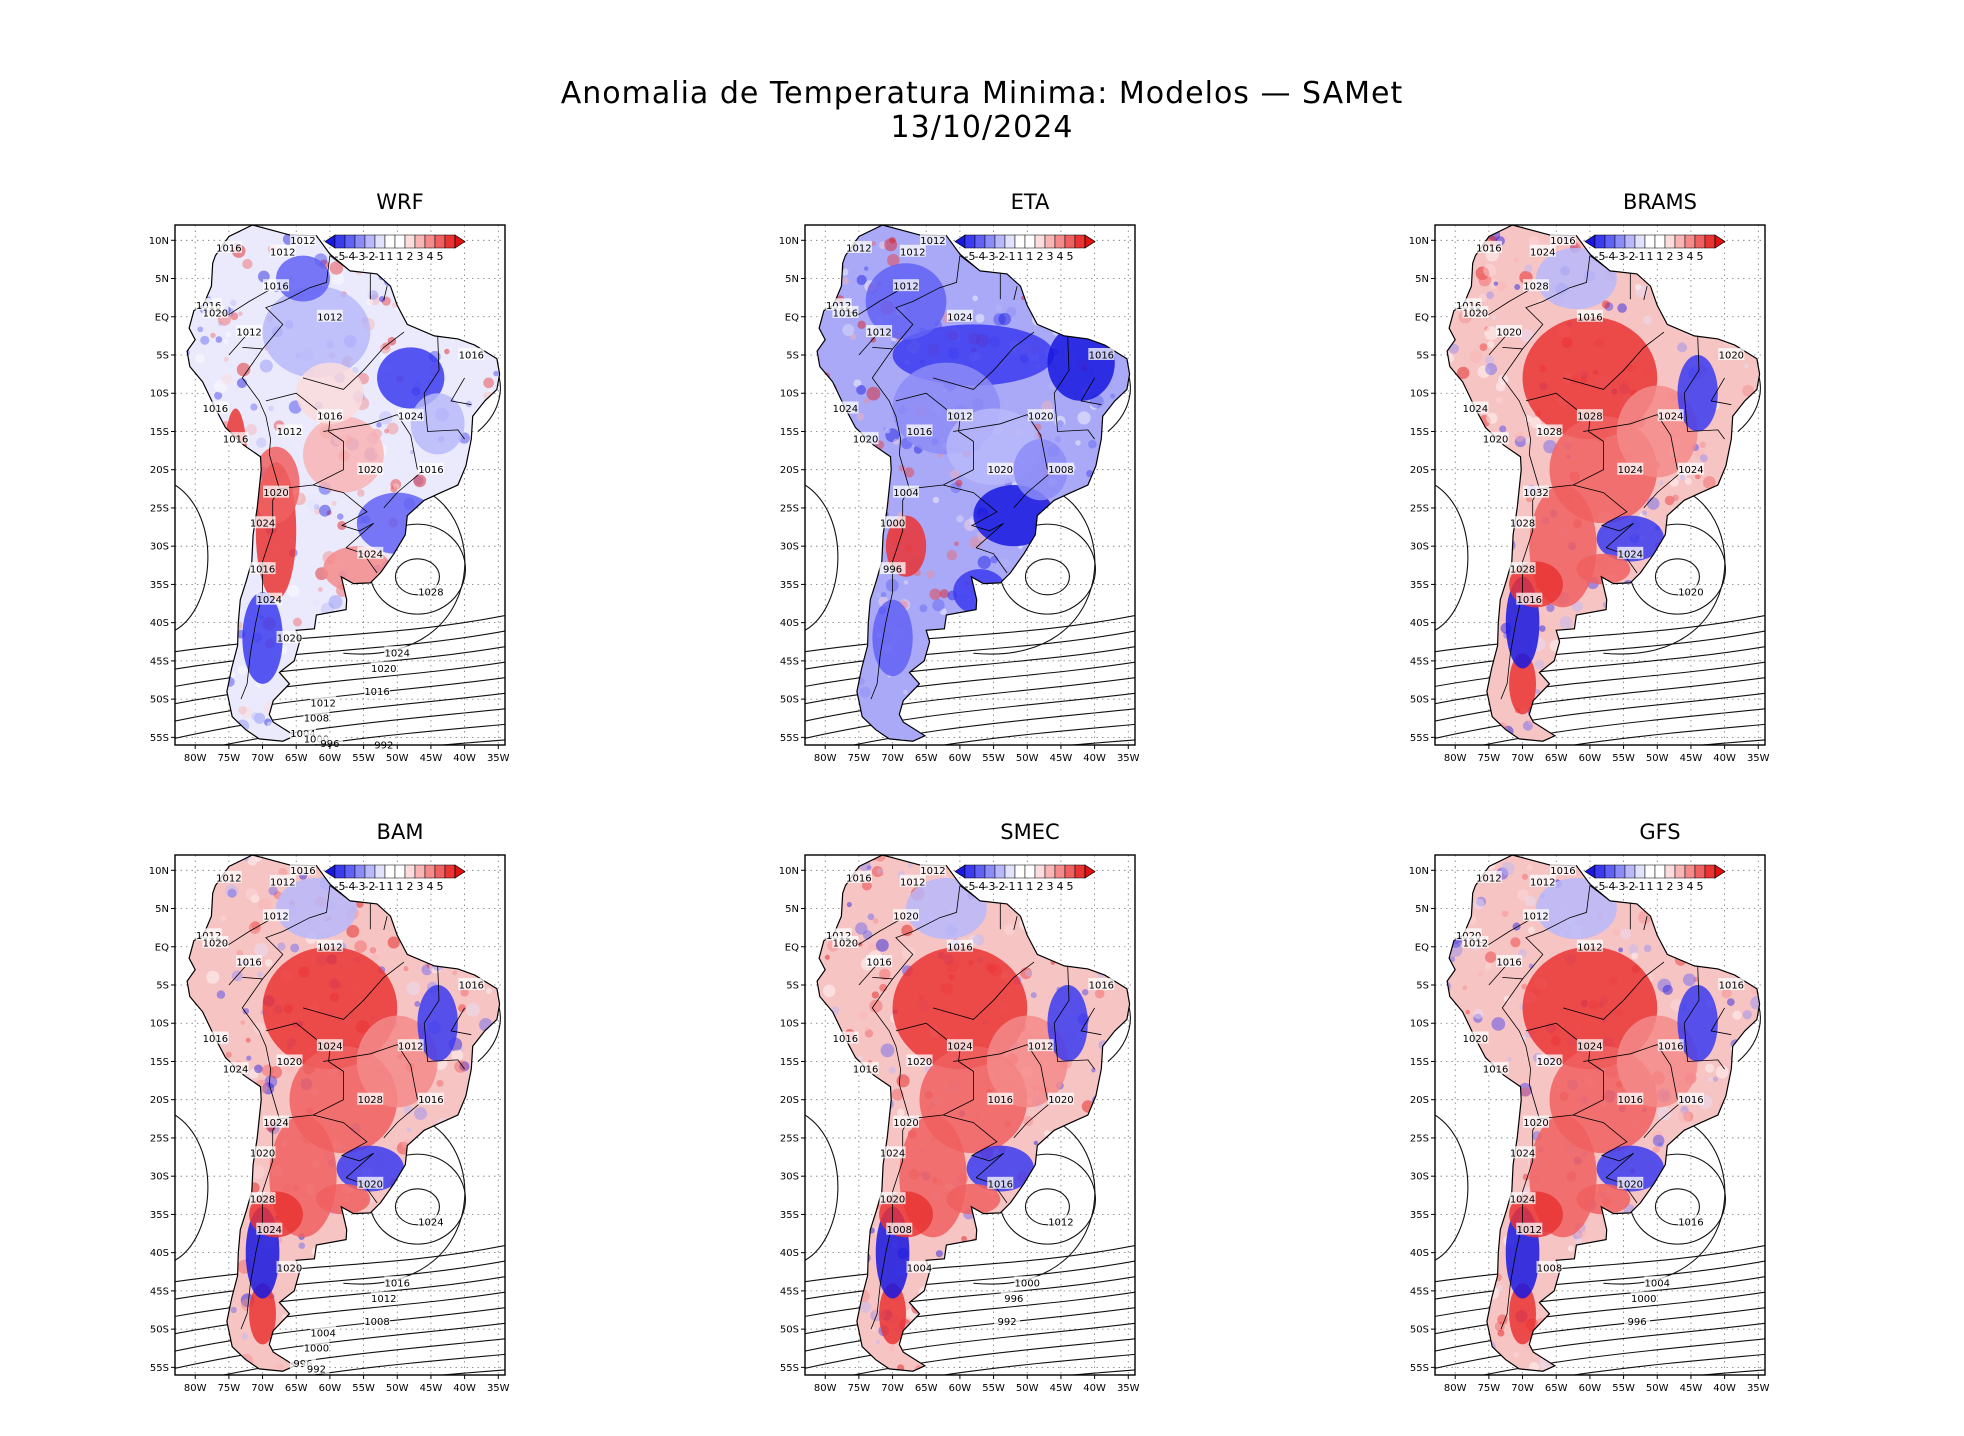 The image size is (1964, 1436). What do you see at coordinates (892, 570) in the screenshot?
I see `isobar-label: 996` at bounding box center [892, 570].